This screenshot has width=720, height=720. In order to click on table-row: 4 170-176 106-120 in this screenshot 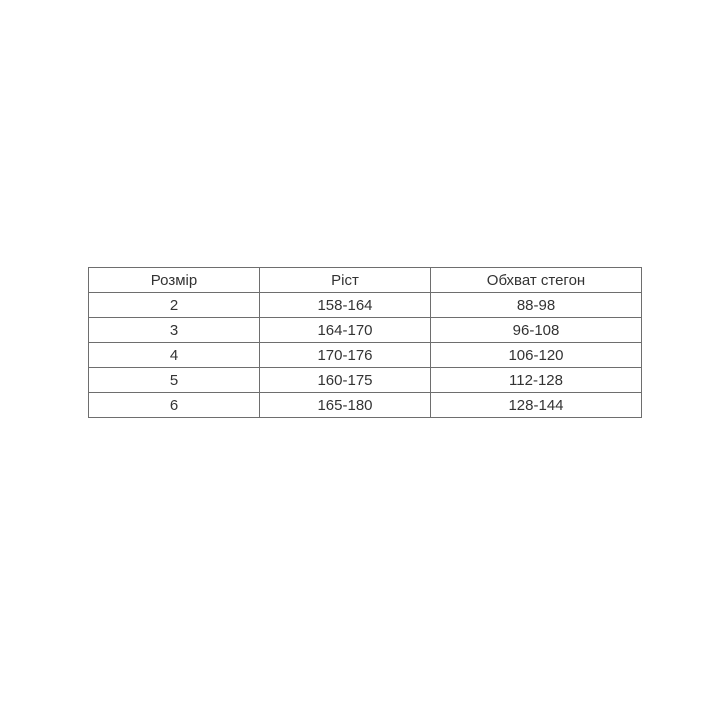, I will do `click(365, 355)`.